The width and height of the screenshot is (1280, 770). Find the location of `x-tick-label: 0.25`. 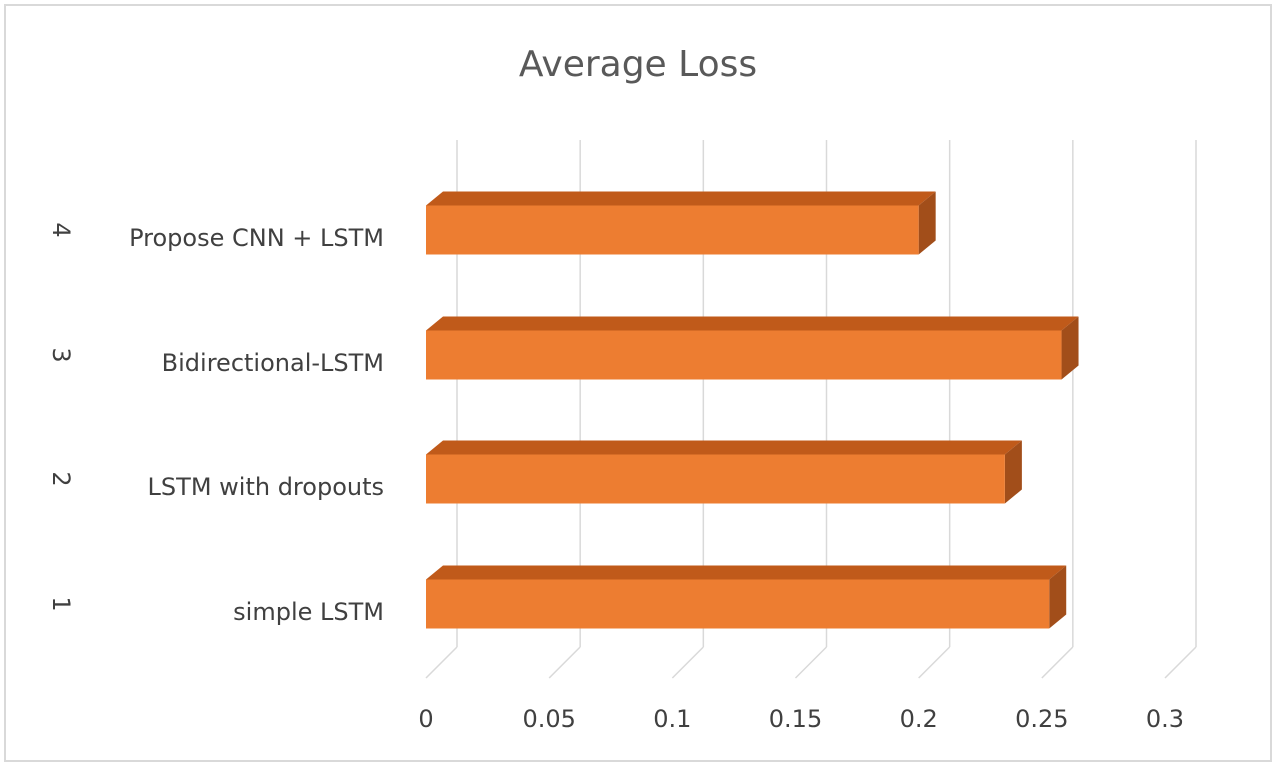

x-tick-label: 0.25 is located at coordinates (1041, 719).